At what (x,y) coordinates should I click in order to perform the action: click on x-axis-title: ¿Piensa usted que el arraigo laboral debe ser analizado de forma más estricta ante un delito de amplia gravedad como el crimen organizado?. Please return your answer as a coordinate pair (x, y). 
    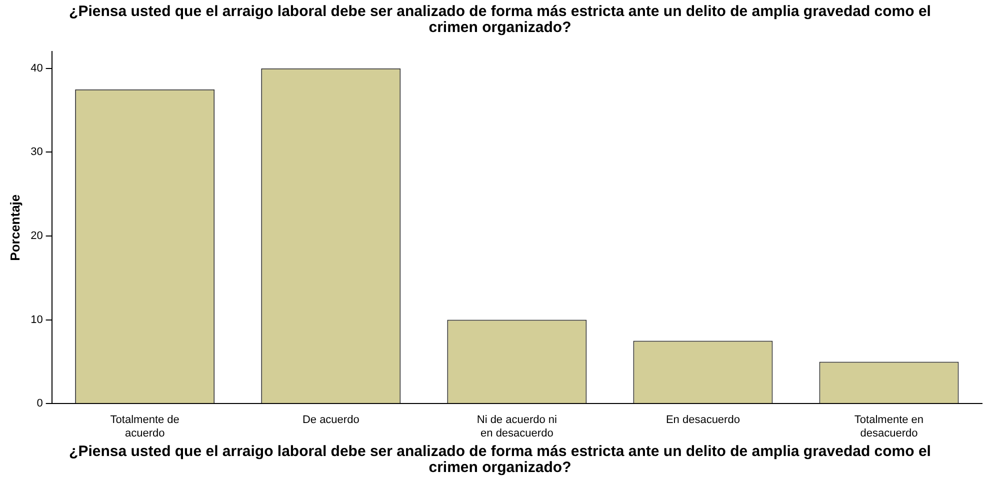
    Looking at the image, I should click on (500, 459).